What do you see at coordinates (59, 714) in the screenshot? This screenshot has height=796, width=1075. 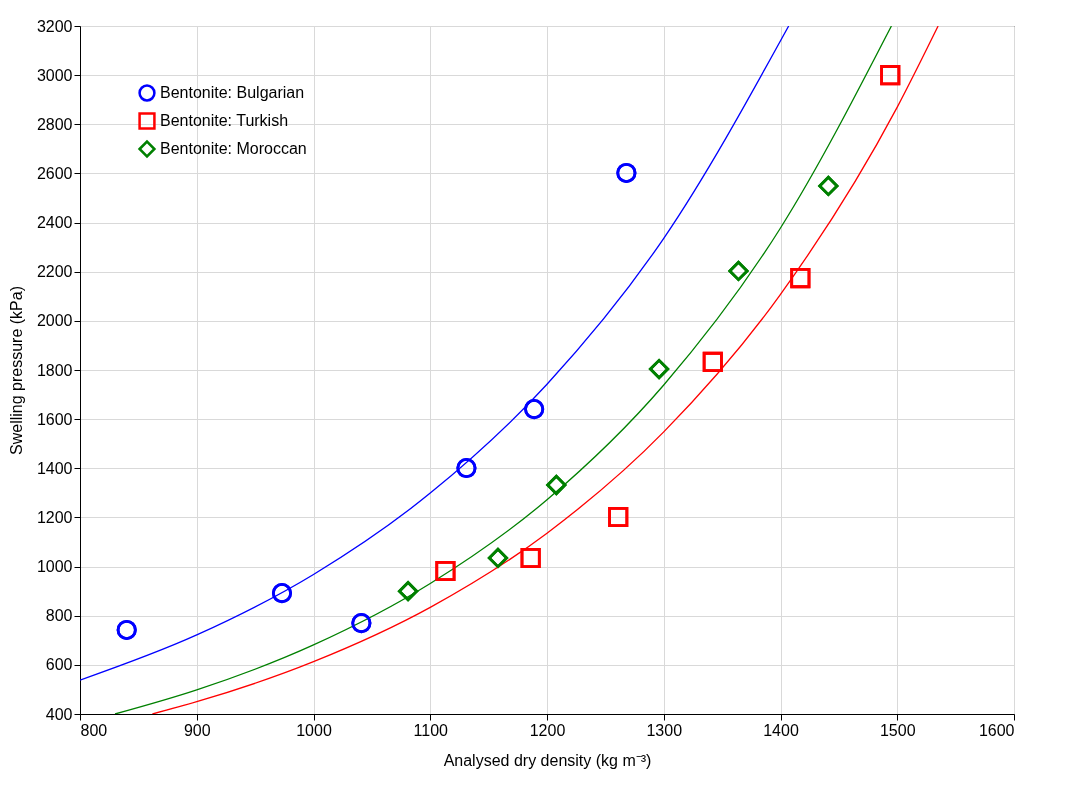 I see `y-tick-label: 400` at bounding box center [59, 714].